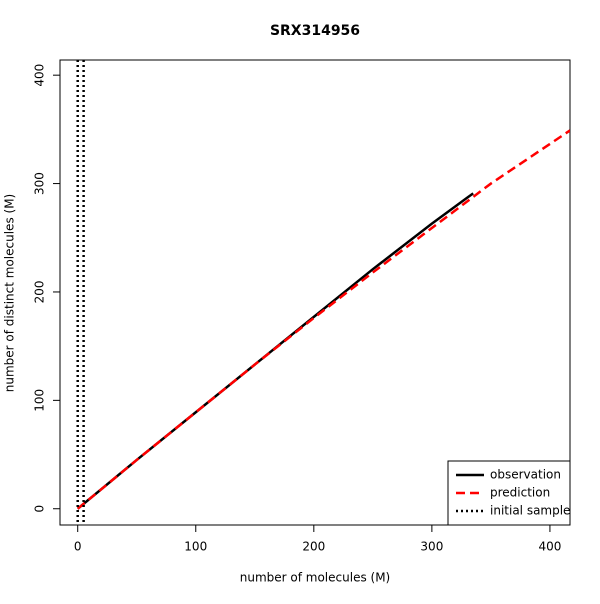 This screenshot has height=604, width=600. I want to click on x-tick-label: 400, so click(549, 547).